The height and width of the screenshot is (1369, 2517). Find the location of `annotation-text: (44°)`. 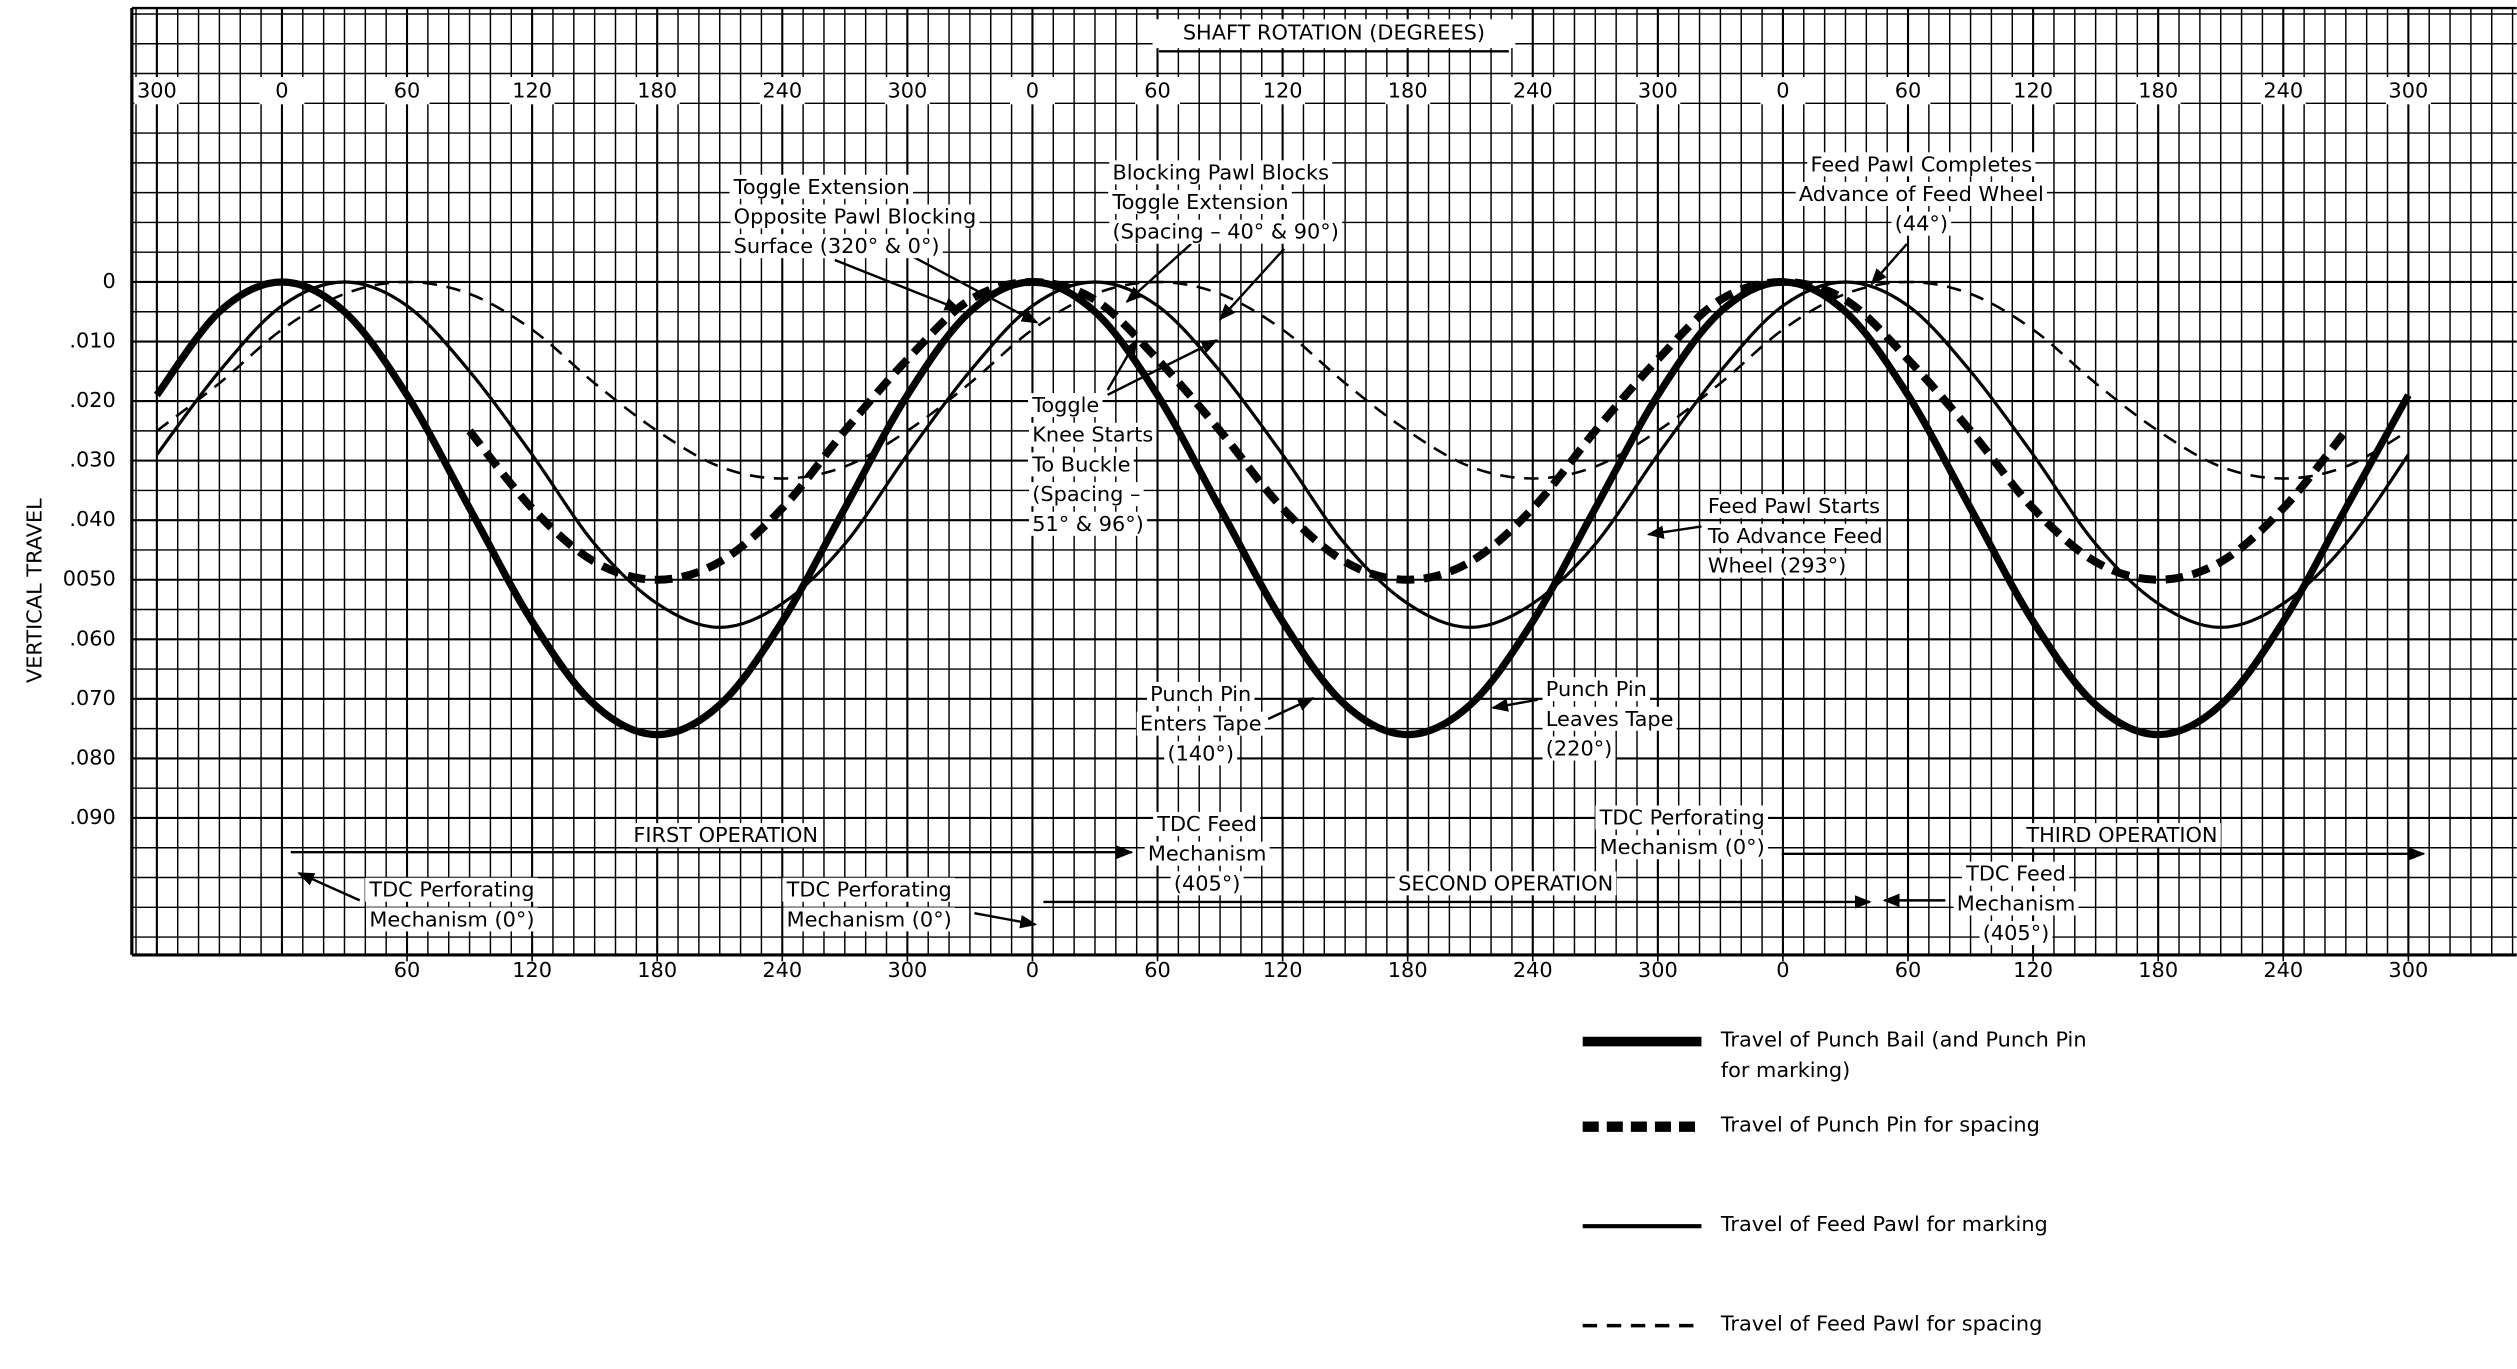

annotation-text: (44°) is located at coordinates (1921, 224).